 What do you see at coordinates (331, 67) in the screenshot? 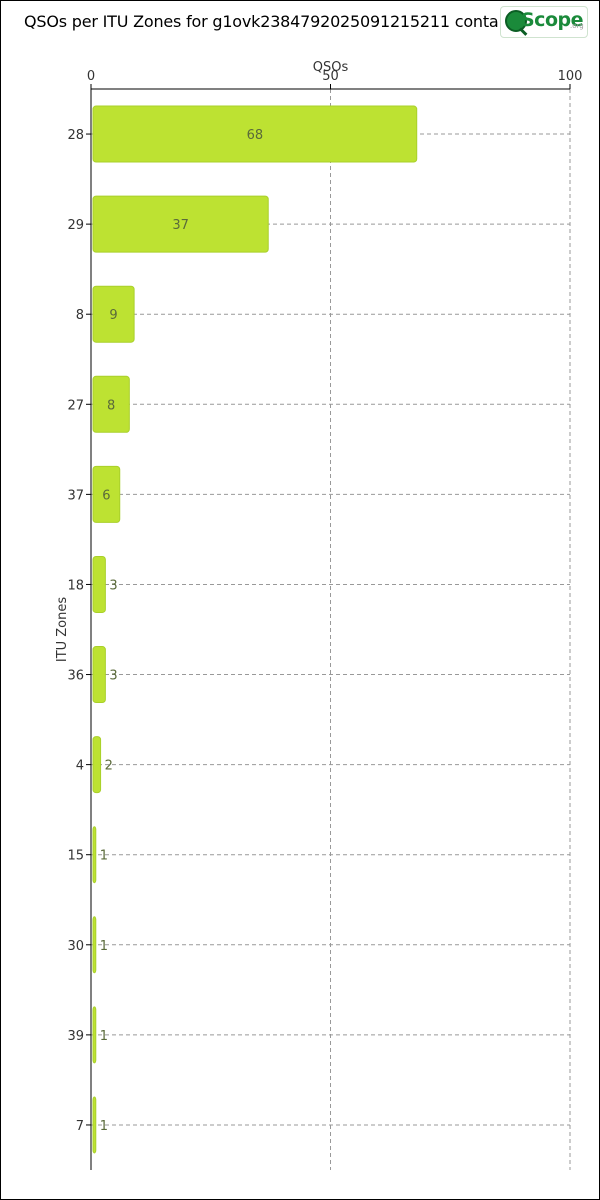
I see `x-axis-title: QSOs` at bounding box center [331, 67].